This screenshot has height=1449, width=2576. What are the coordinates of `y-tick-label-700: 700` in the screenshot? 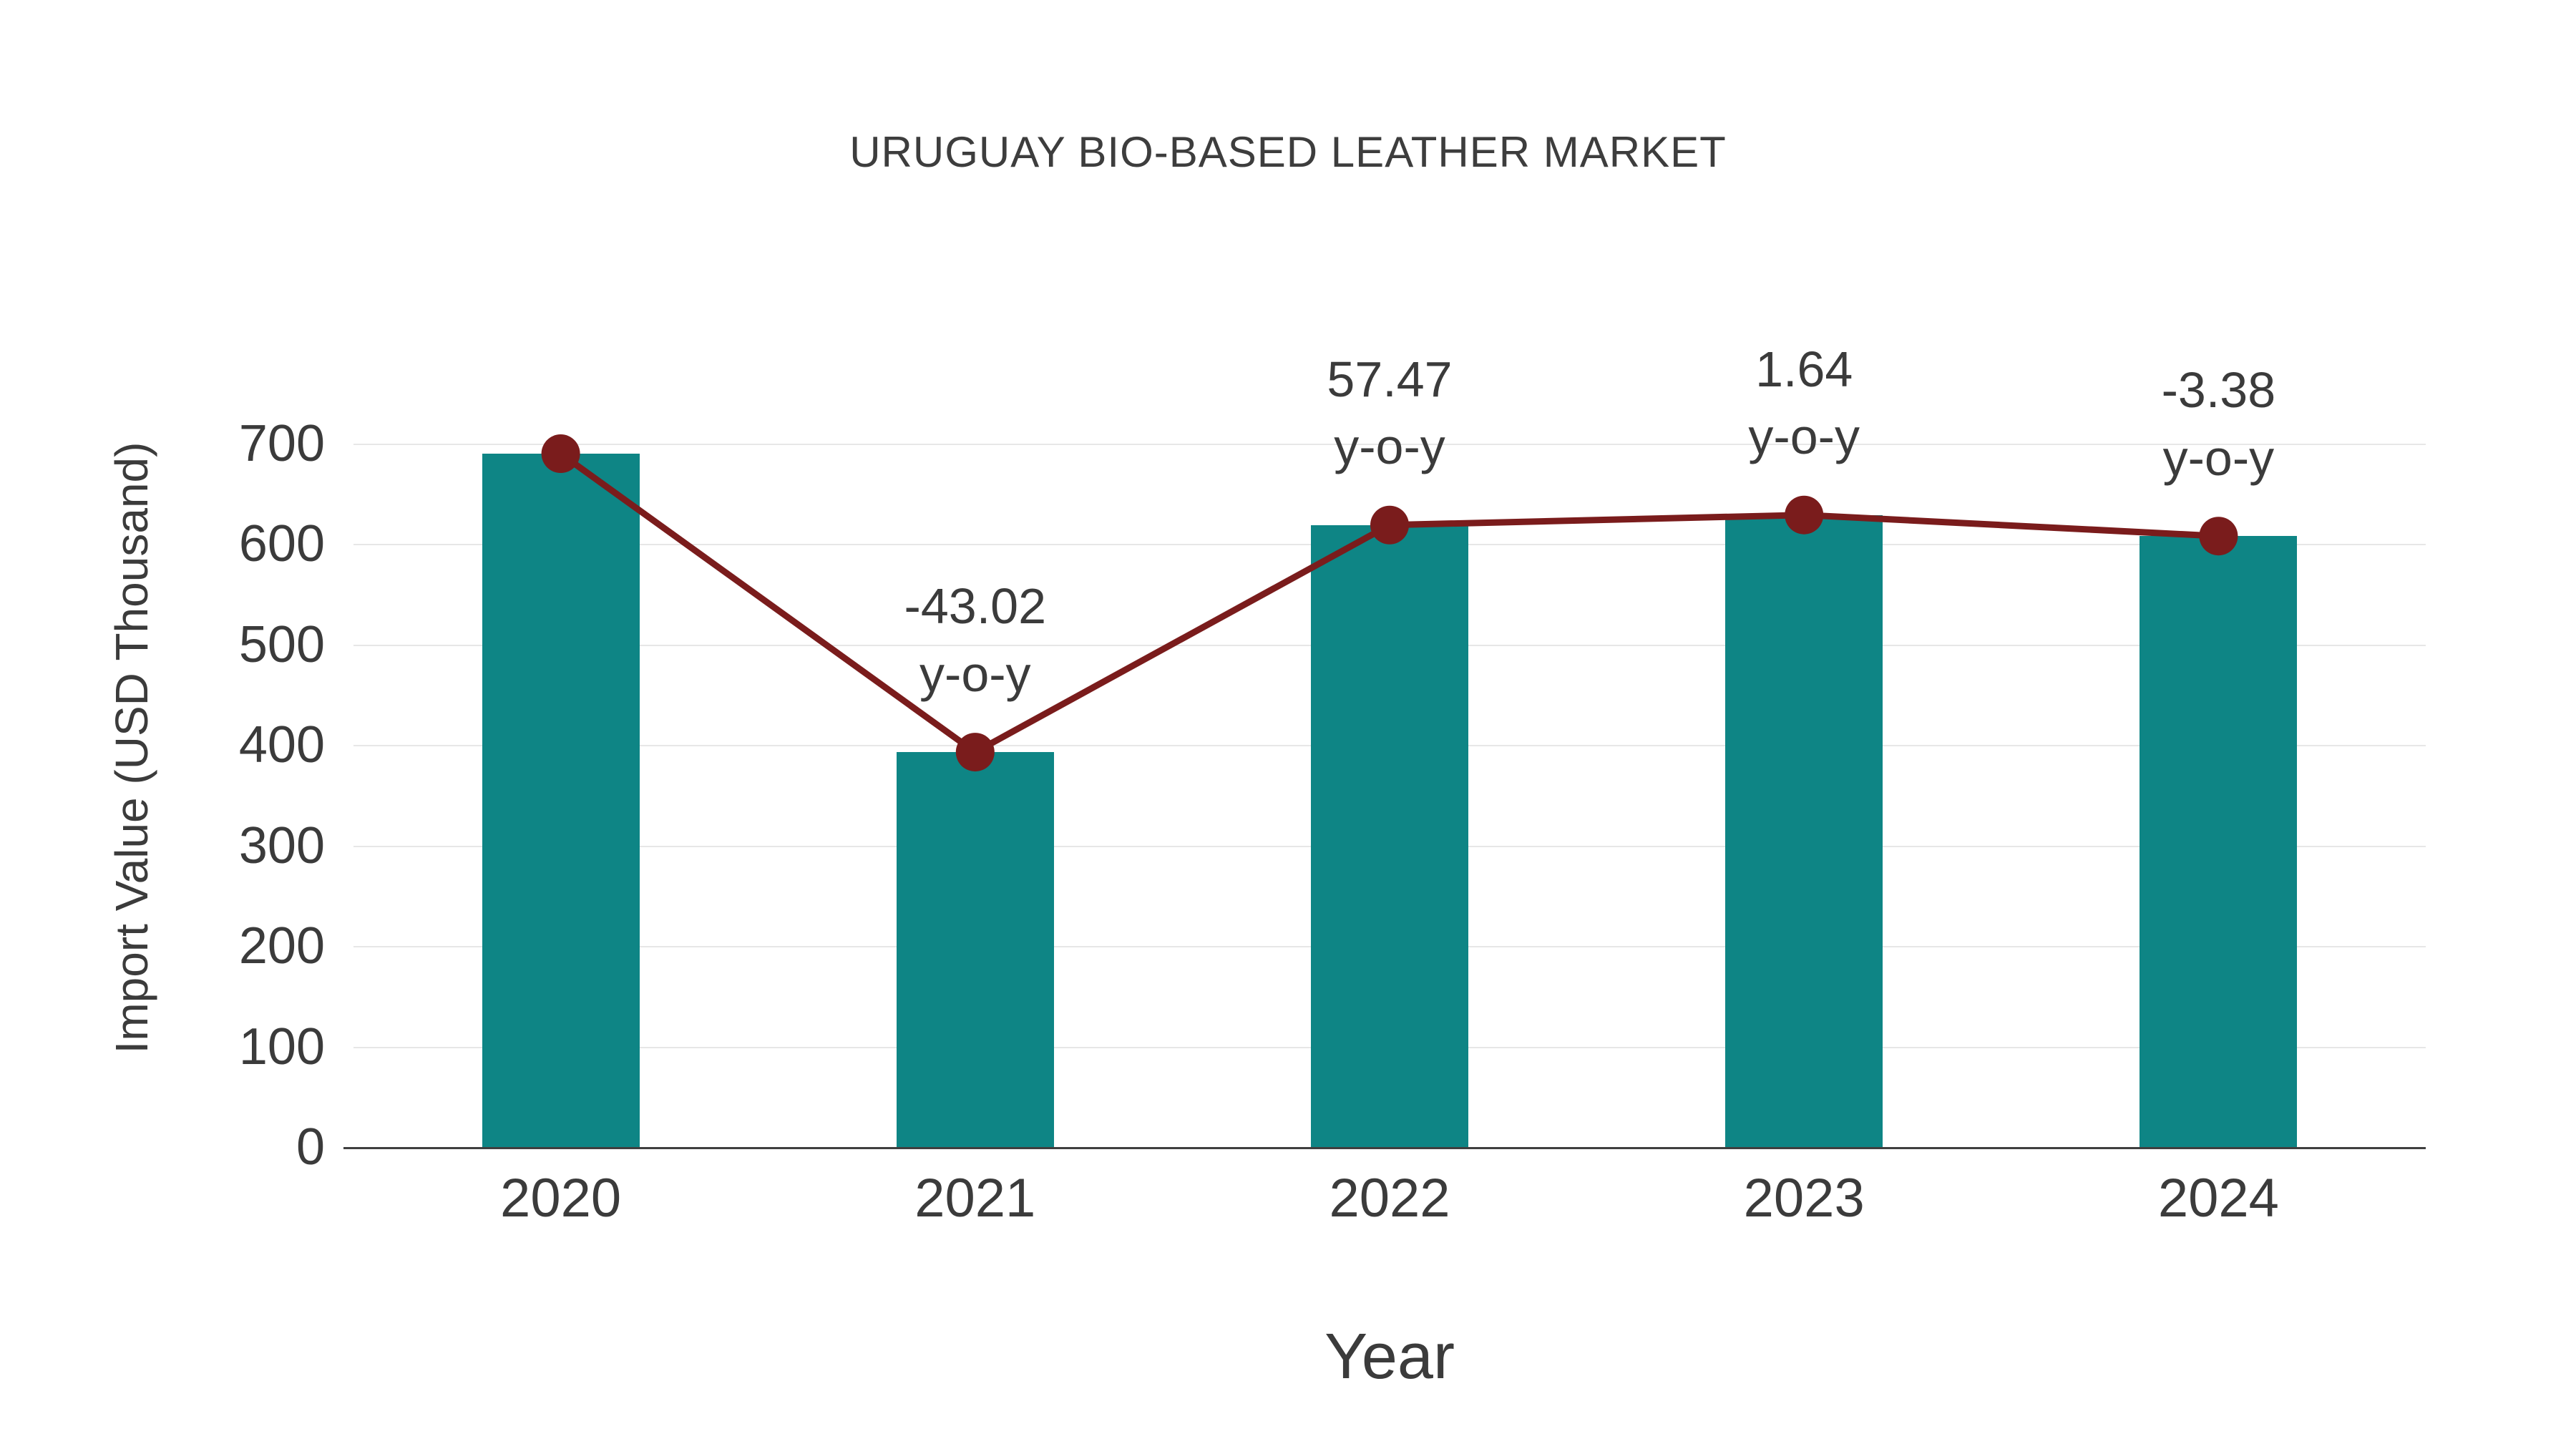 It's located at (281, 443).